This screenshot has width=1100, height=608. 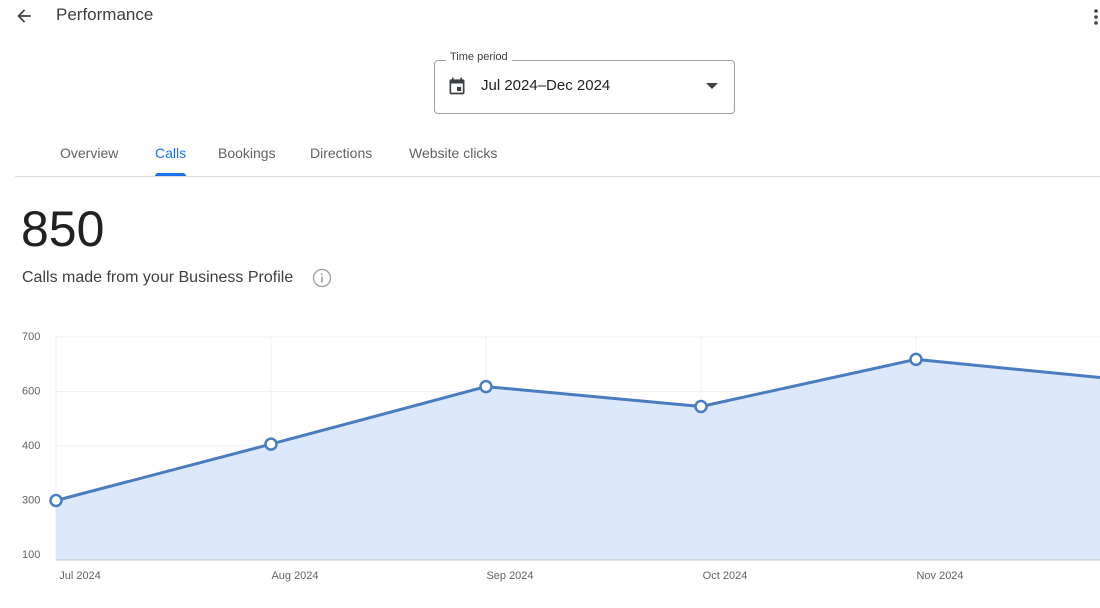 What do you see at coordinates (322, 278) in the screenshot?
I see `info-icon` at bounding box center [322, 278].